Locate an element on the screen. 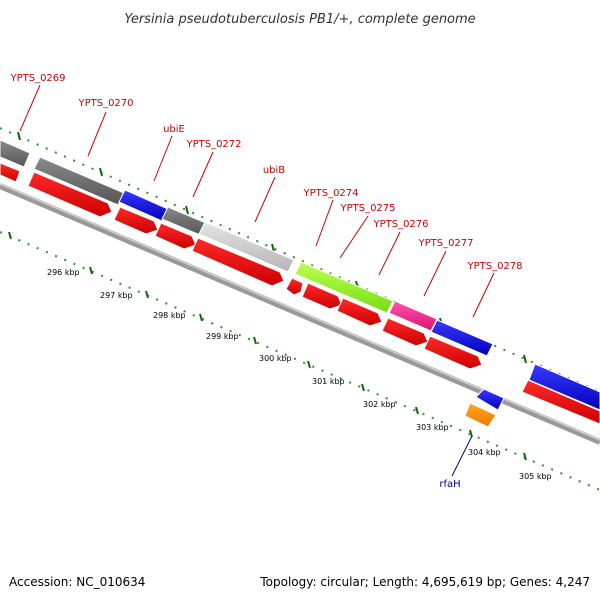 This screenshot has height=600, width=600. gene-label-YPTS_0276: YPTS_0276 is located at coordinates (400, 224).